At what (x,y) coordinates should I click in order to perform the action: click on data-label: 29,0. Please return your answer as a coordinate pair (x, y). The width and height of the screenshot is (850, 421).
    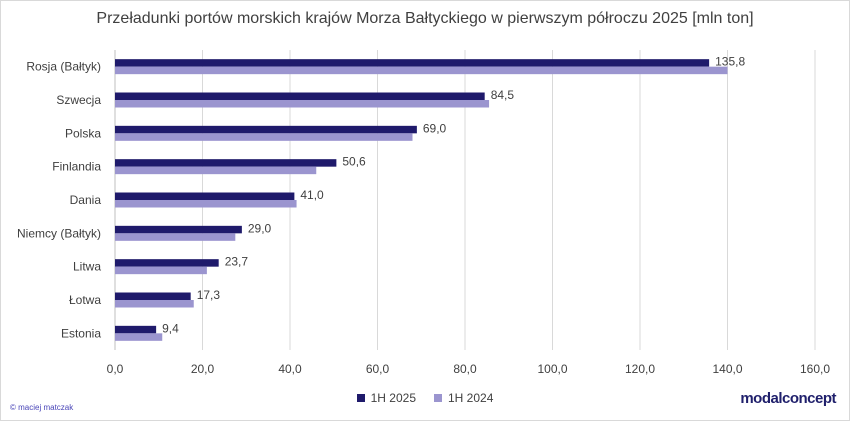
    Looking at the image, I should click on (260, 228).